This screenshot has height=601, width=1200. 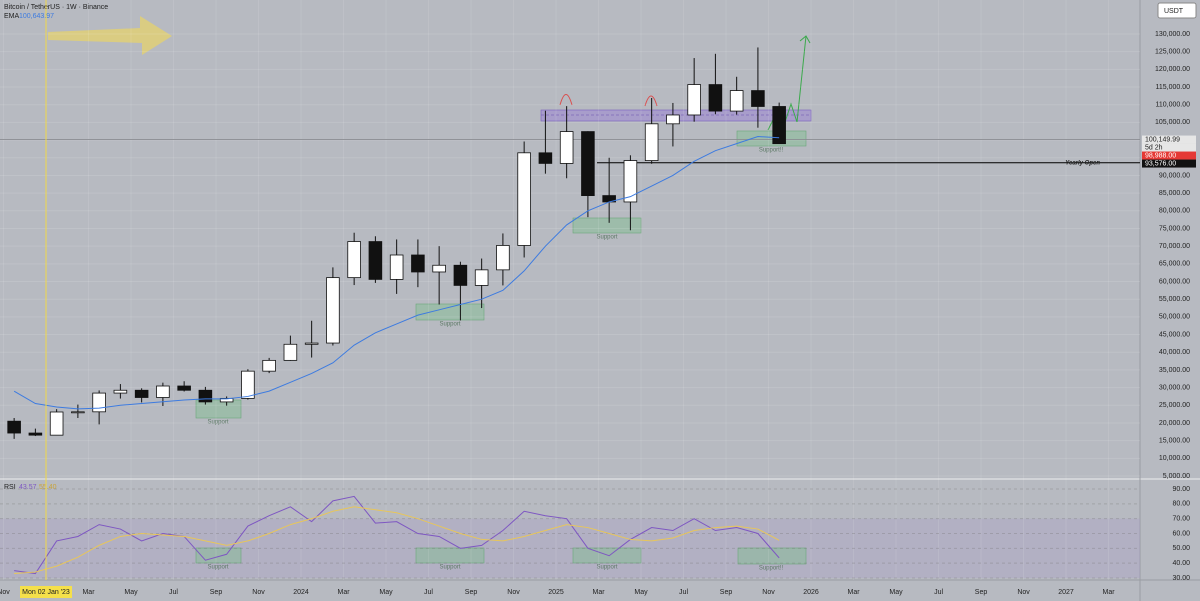 I want to click on ema-label: EMA, so click(x=12, y=16).